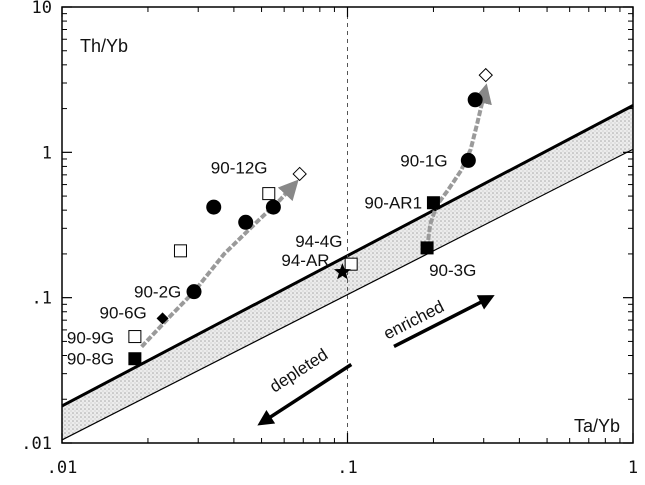 The width and height of the screenshot is (645, 485). Describe the element at coordinates (42, 9) in the screenshot. I see `y-tick-label: 10` at that location.